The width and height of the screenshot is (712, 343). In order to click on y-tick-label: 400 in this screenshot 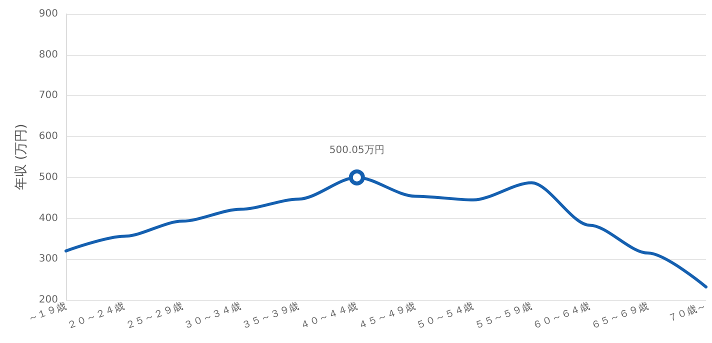, I will do `click(48, 218)`.